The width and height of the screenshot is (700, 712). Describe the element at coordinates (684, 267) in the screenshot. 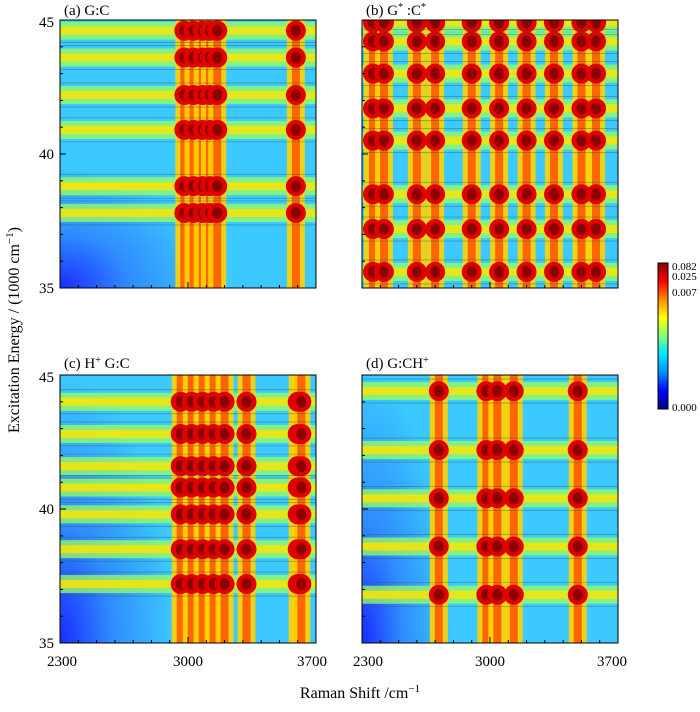

I see `colorbar-tick-0082: 0.082` at that location.